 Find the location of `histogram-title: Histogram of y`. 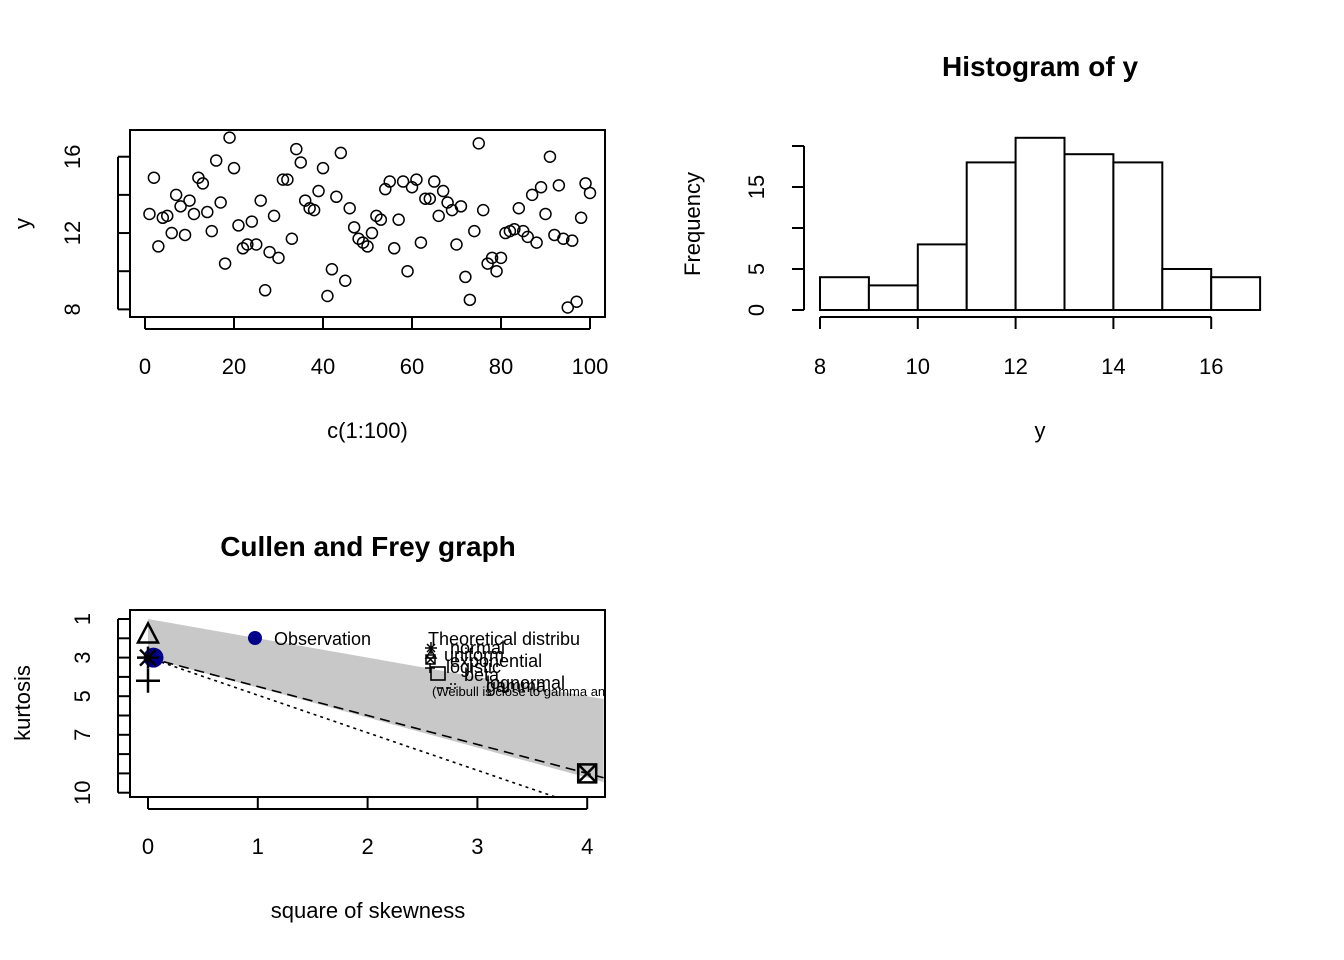

histogram-title: Histogram of y is located at coordinates (1040, 66).